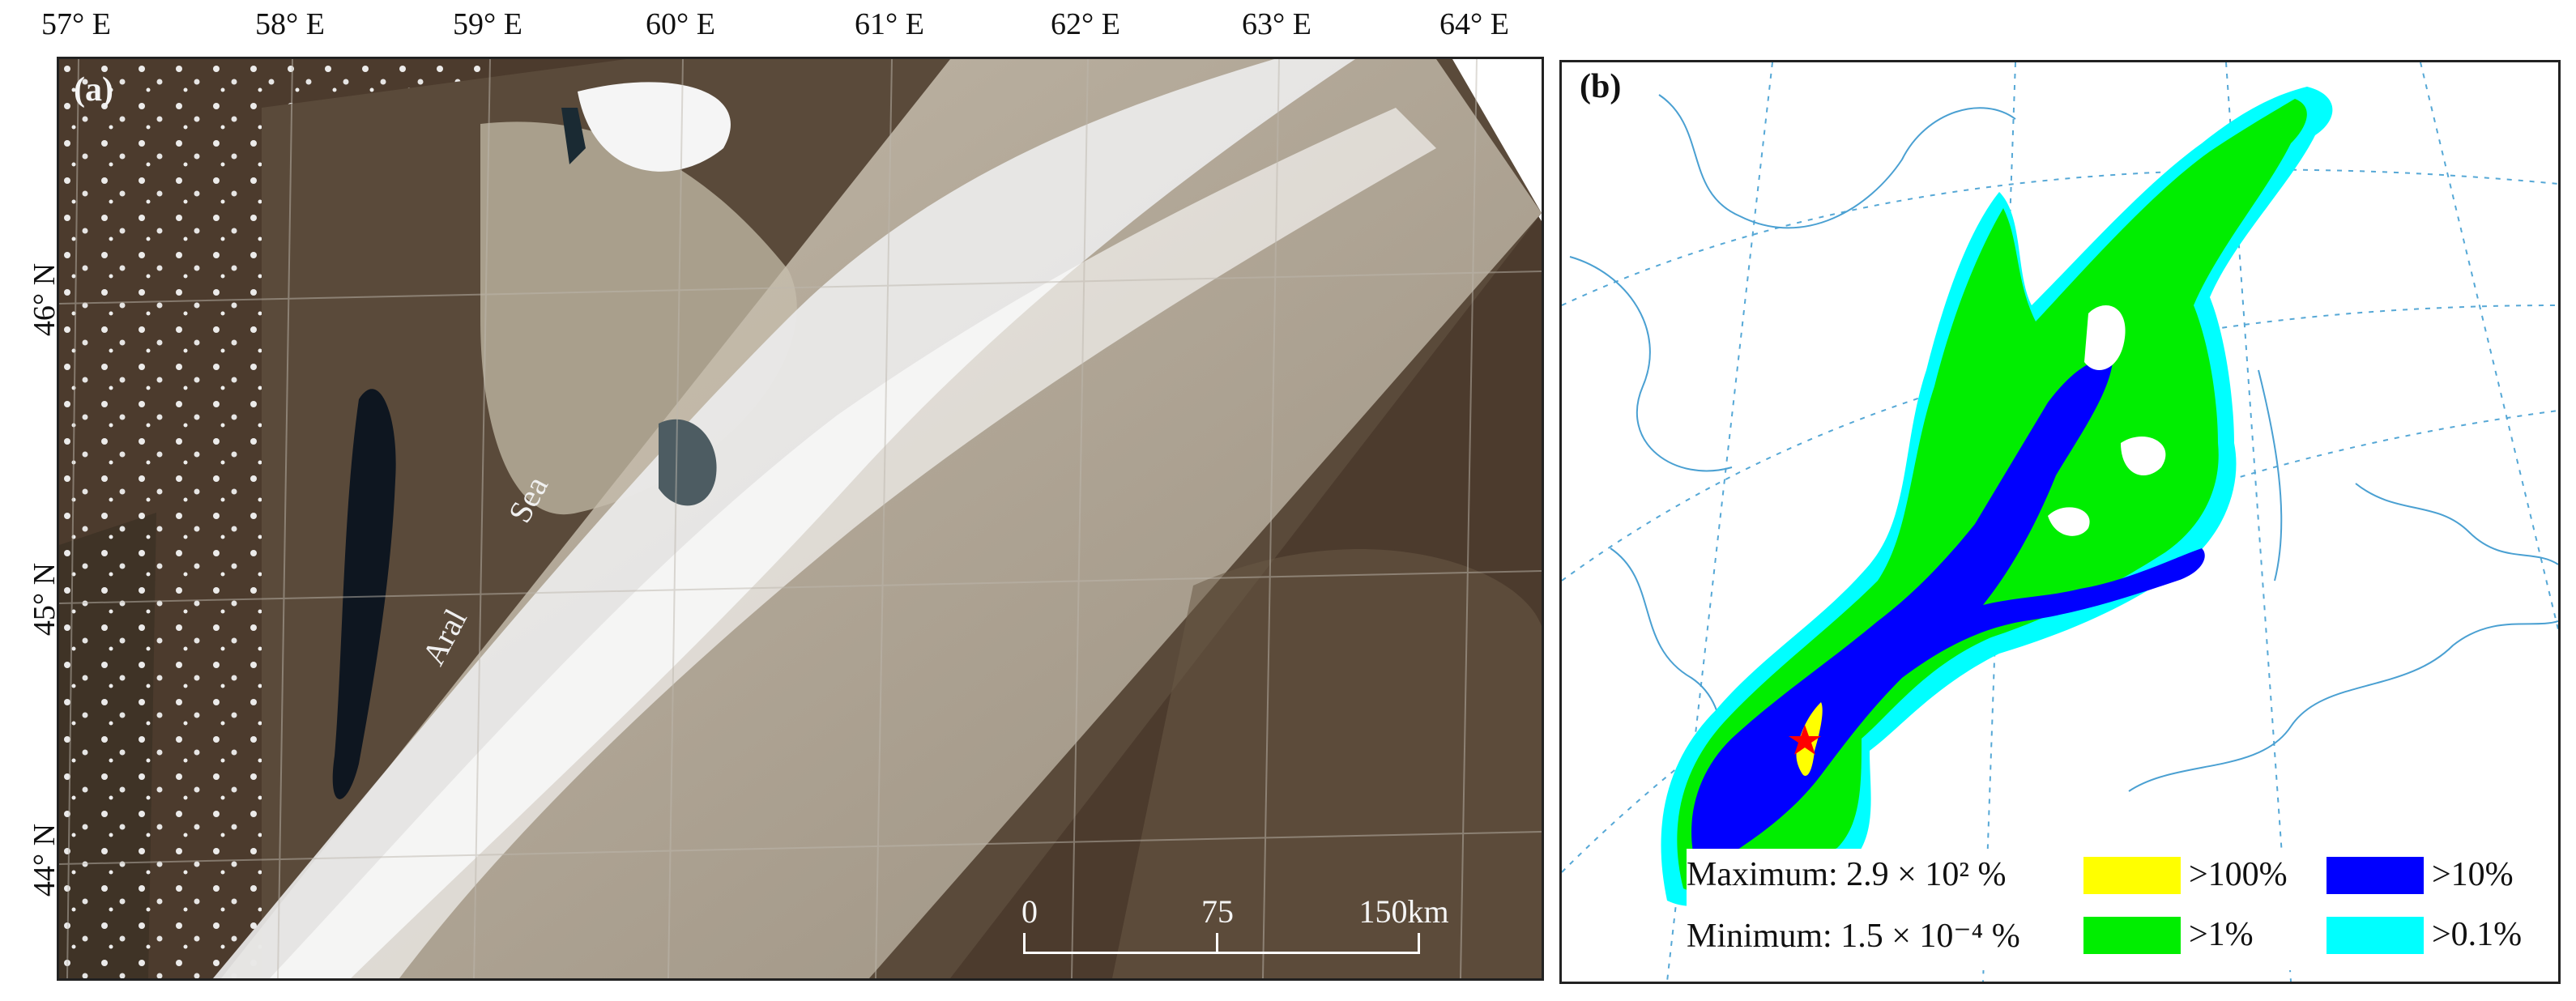  What do you see at coordinates (1474, 24) in the screenshot?
I see `lon-label-64: 64° E` at bounding box center [1474, 24].